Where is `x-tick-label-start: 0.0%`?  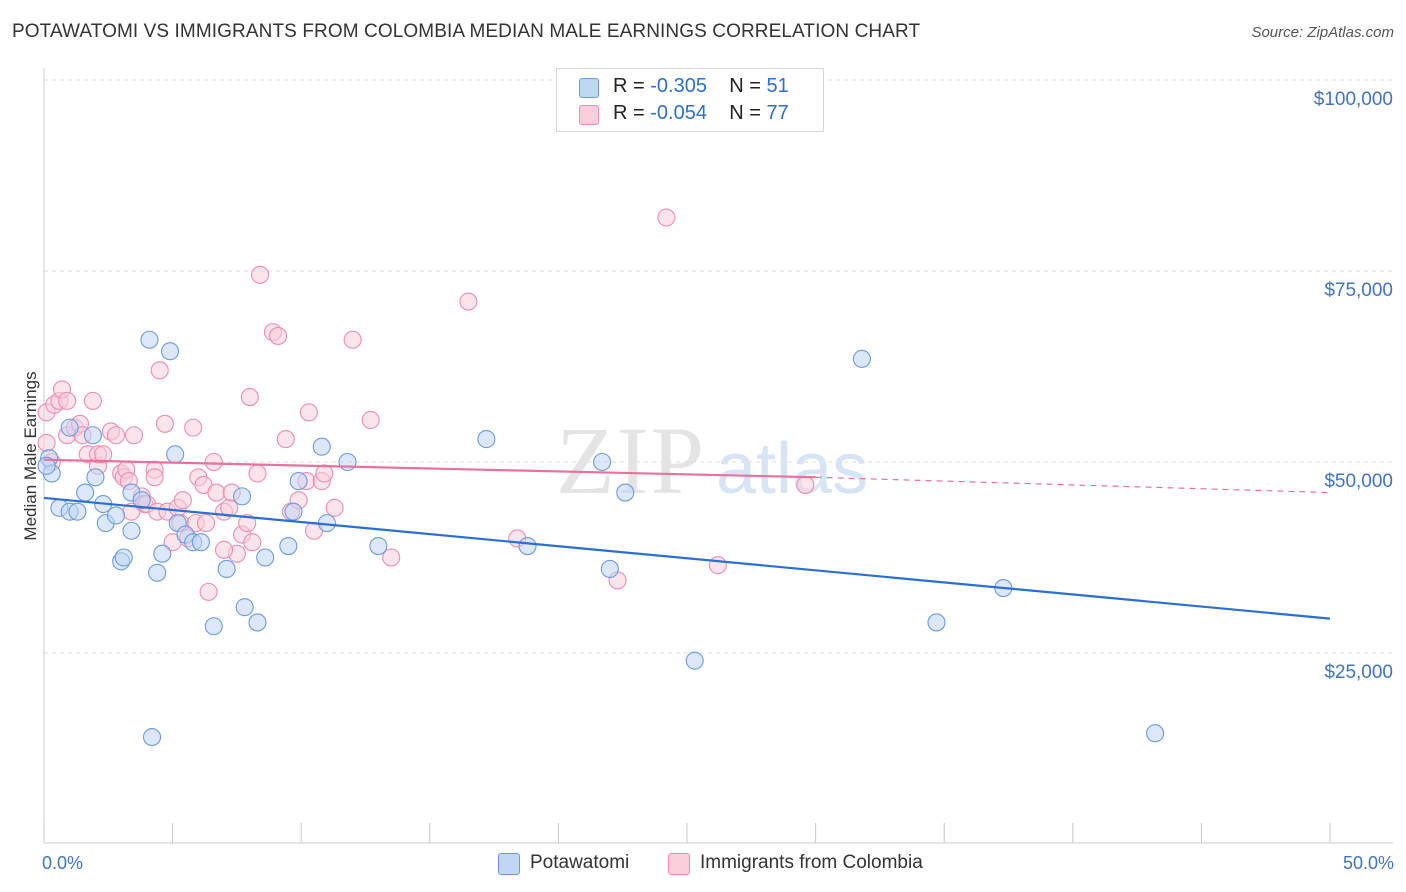
x-tick-label-start: 0.0% is located at coordinates (62, 863).